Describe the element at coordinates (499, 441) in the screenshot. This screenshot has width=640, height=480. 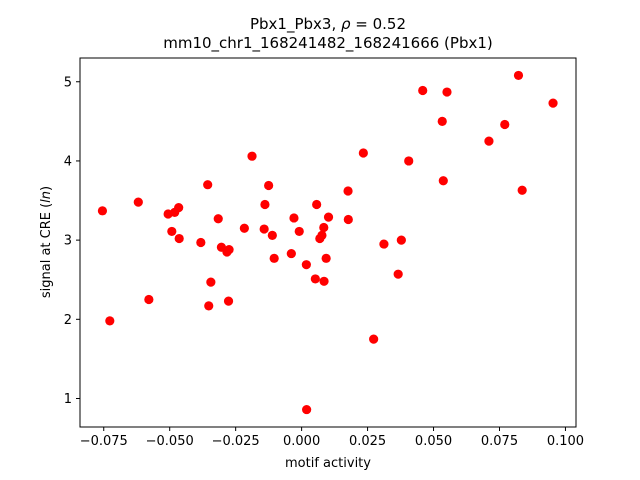
I see `x-tick-label: 0.075` at that location.